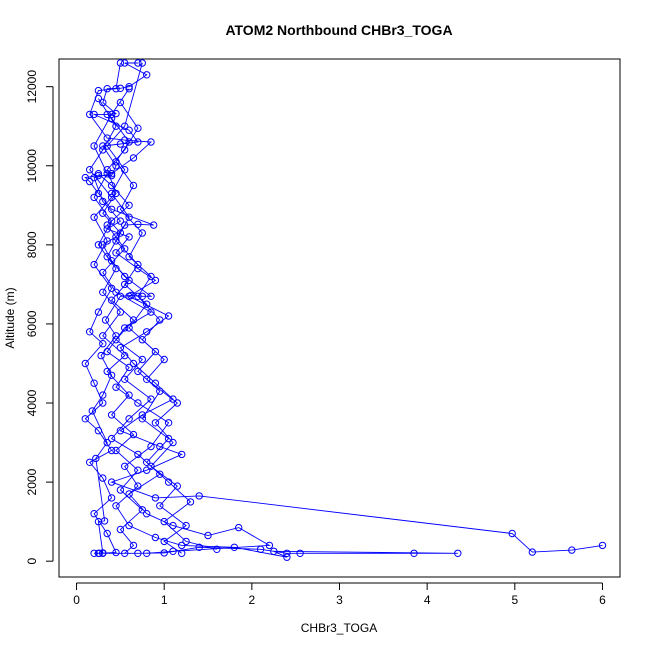 The width and height of the screenshot is (650, 655). I want to click on y-tick-label: 12000, so click(32, 87).